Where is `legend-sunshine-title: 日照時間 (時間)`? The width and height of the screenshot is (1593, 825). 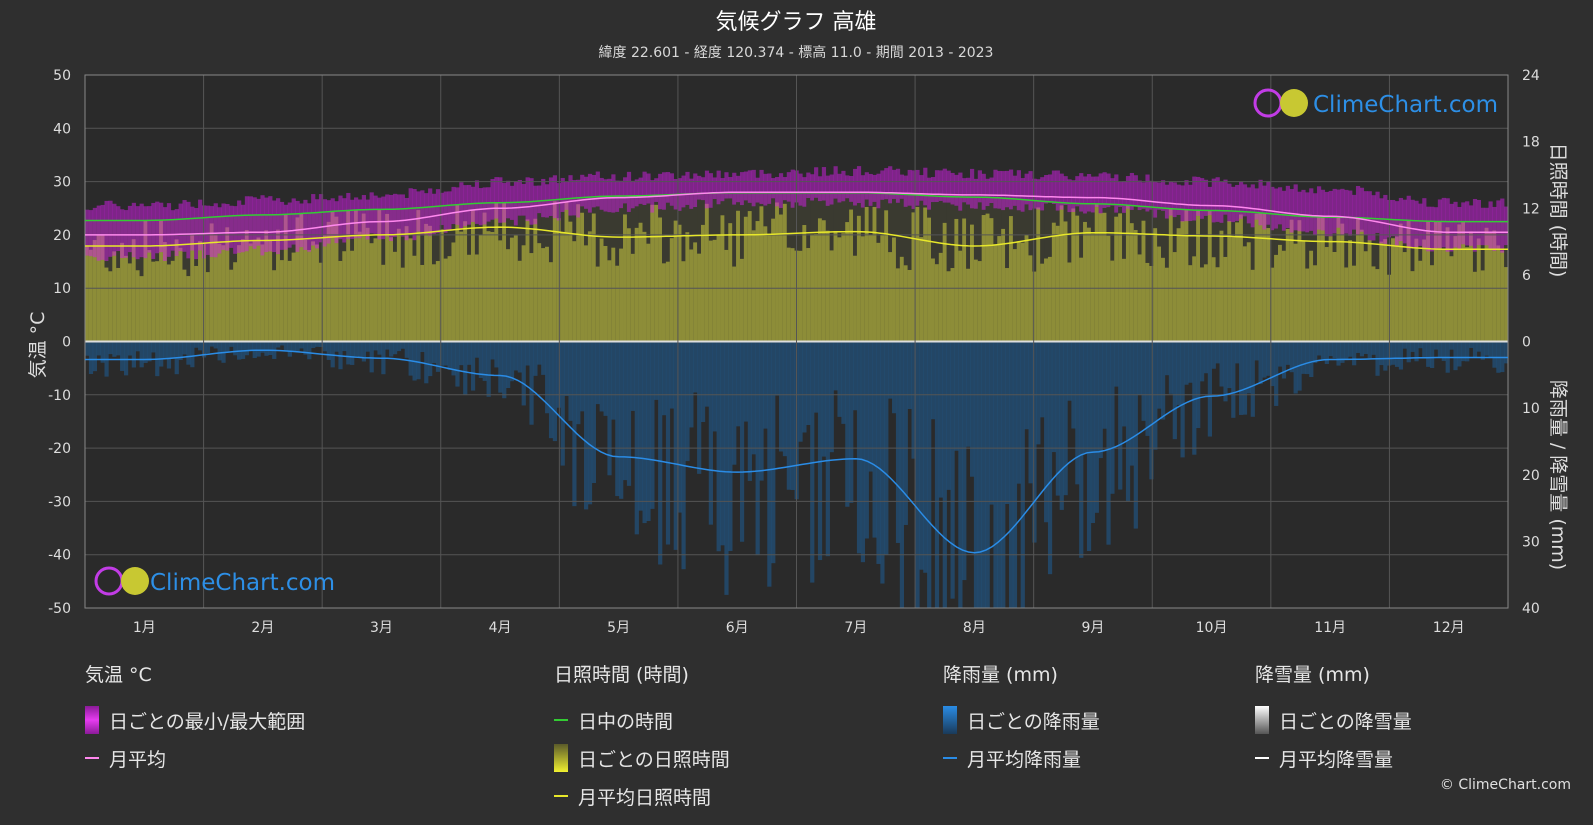
legend-sunshine-title: 日照時間 (時間) is located at coordinates (621, 675).